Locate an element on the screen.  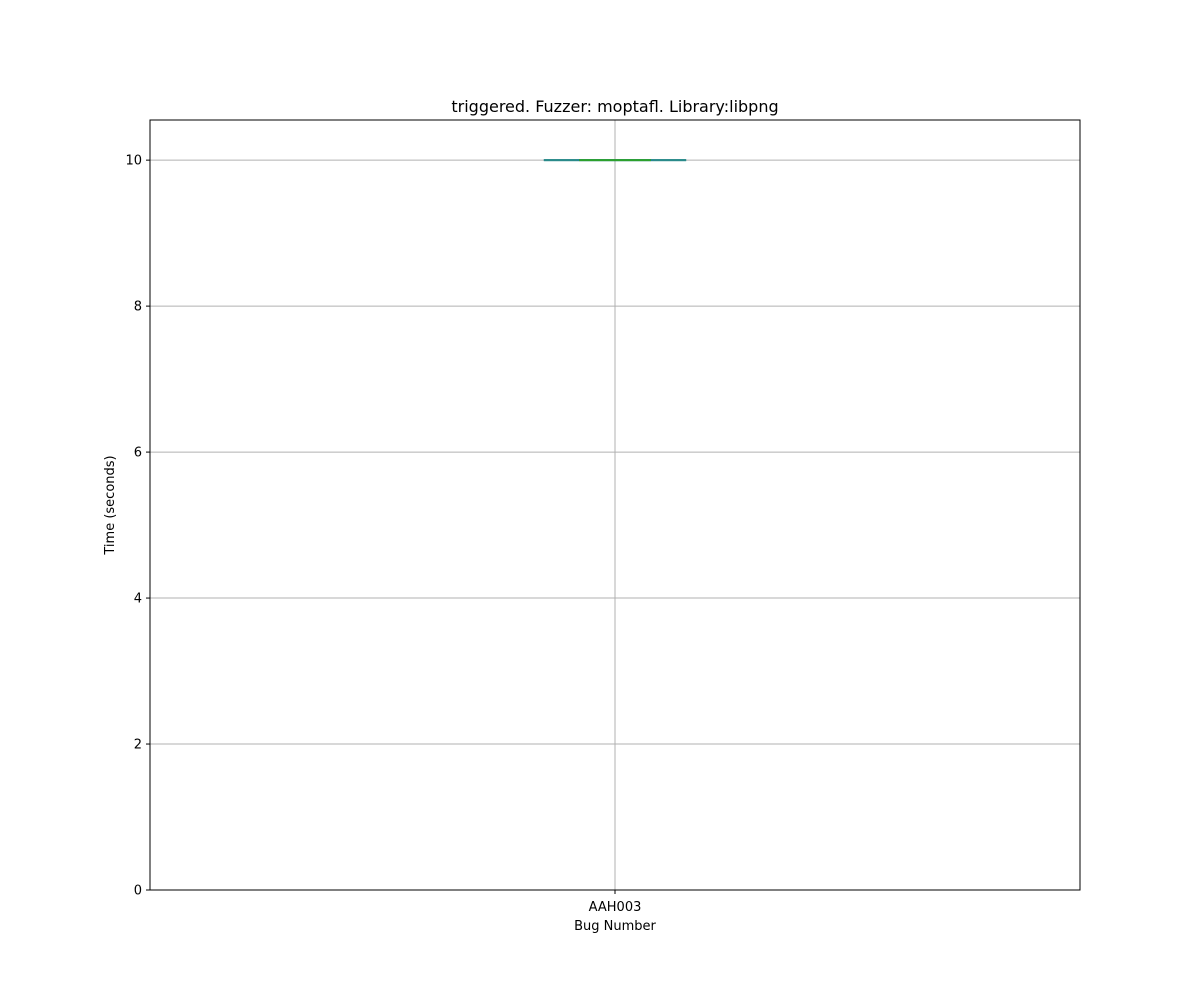
x-axis-label: Bug Number is located at coordinates (615, 926).